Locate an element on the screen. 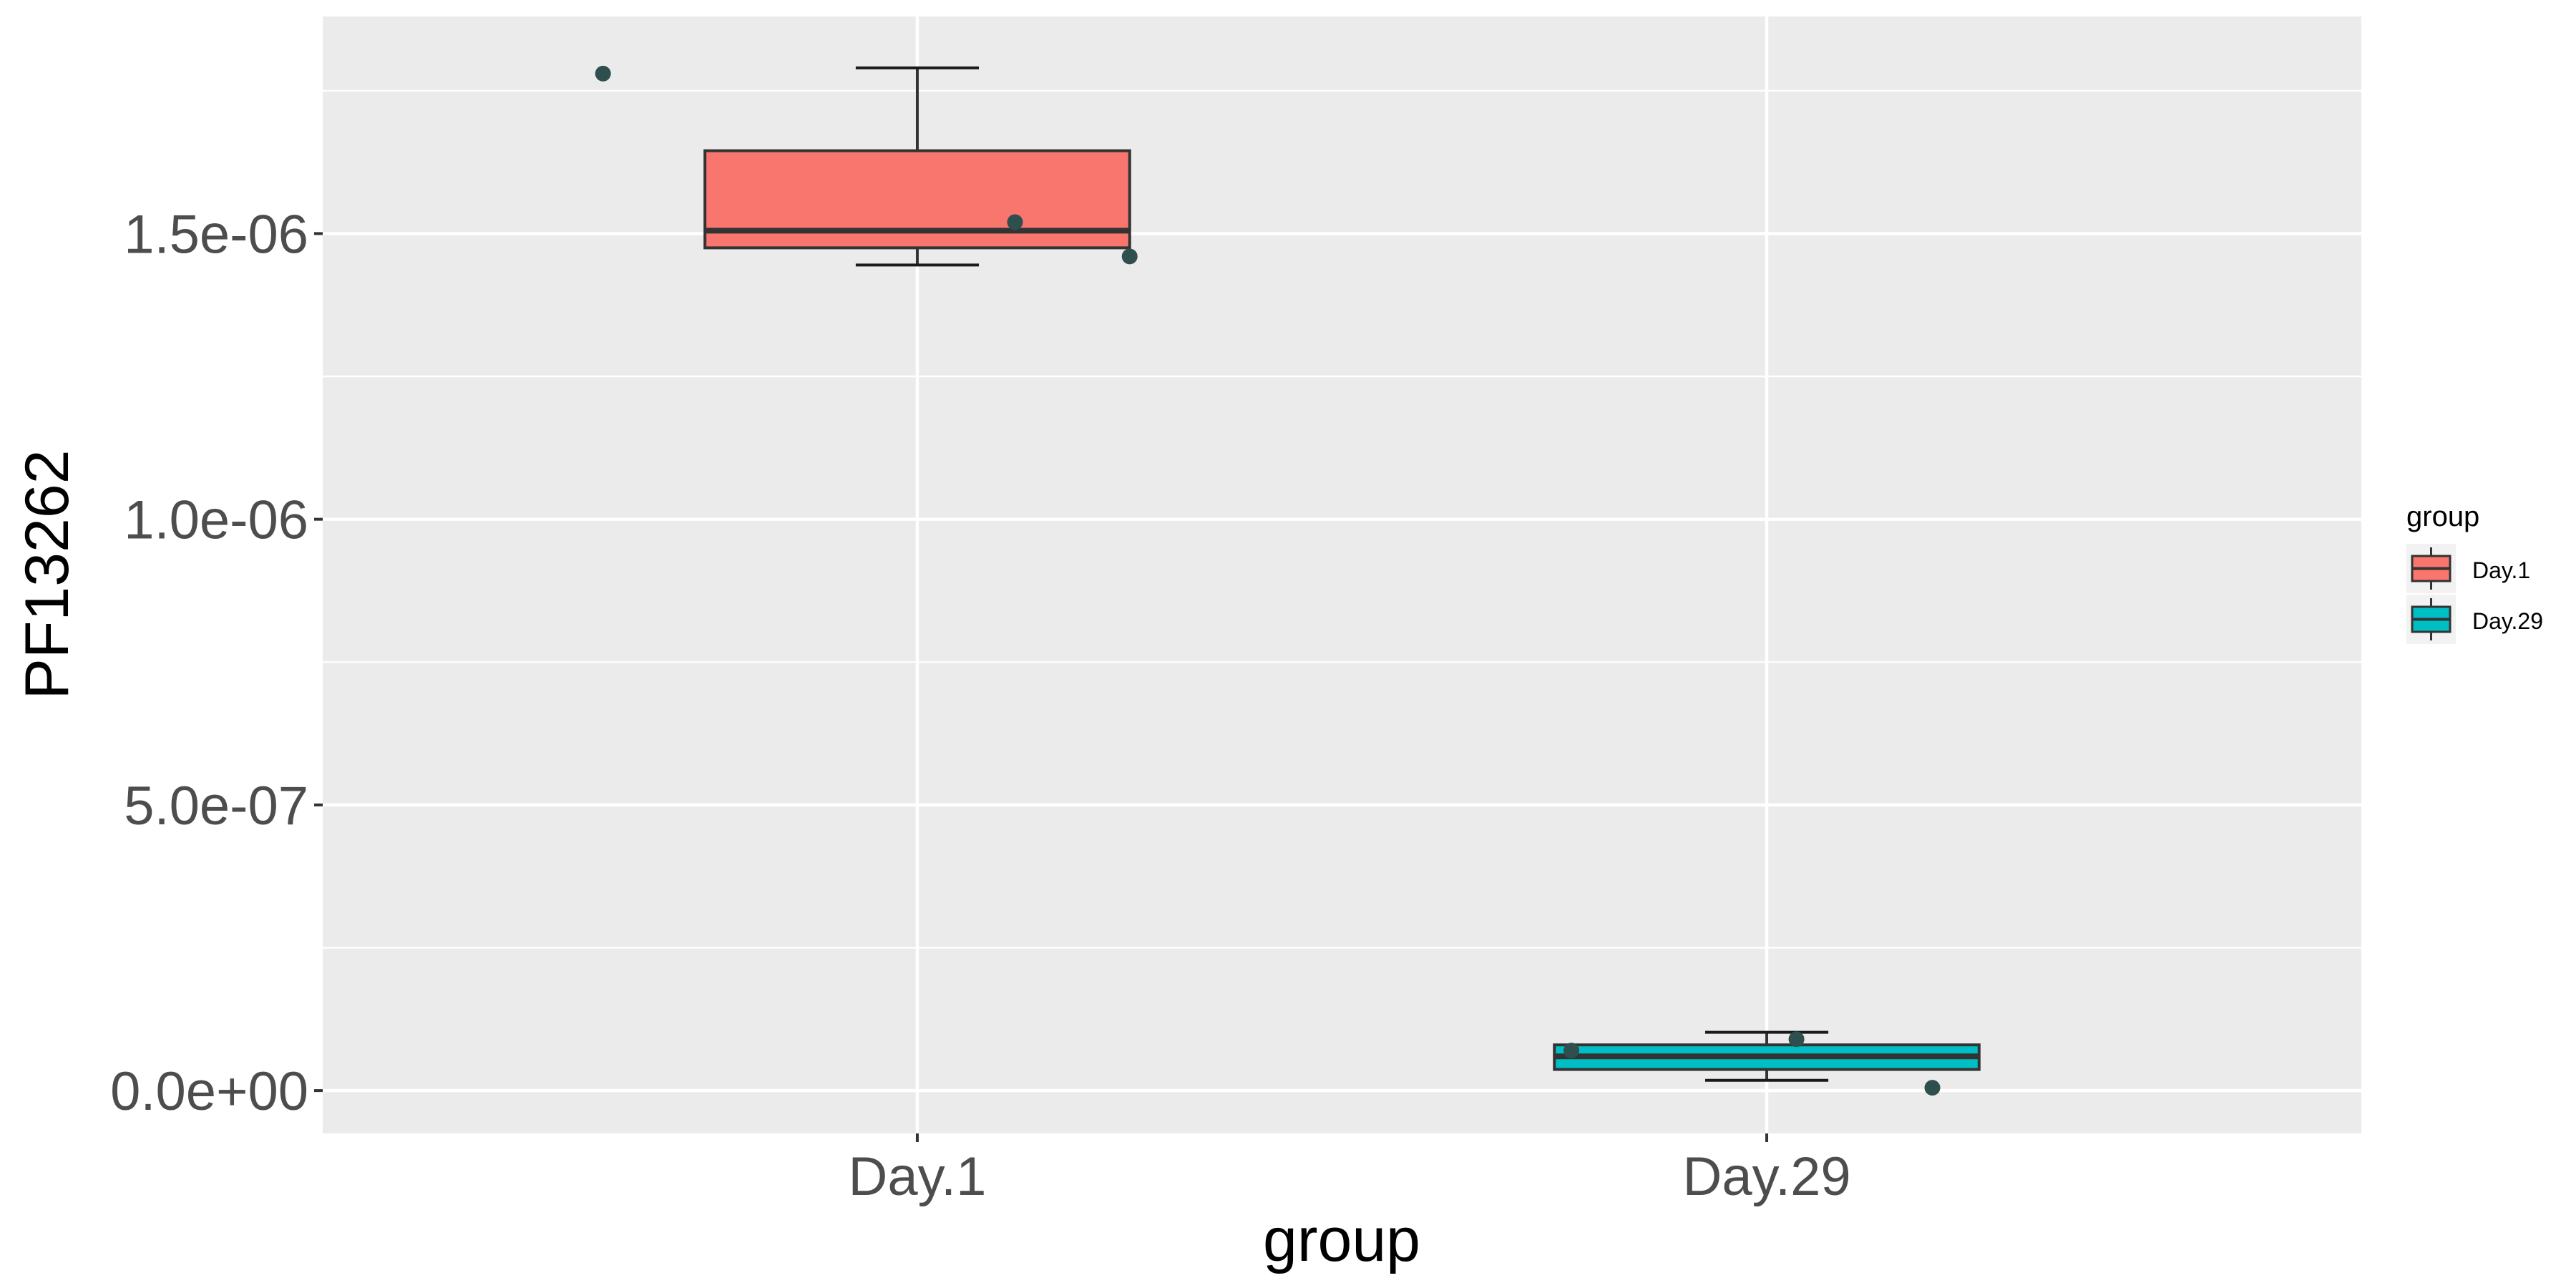 The width and height of the screenshot is (2576, 1288). y-tick-label: 1.5e-06 is located at coordinates (216, 234).